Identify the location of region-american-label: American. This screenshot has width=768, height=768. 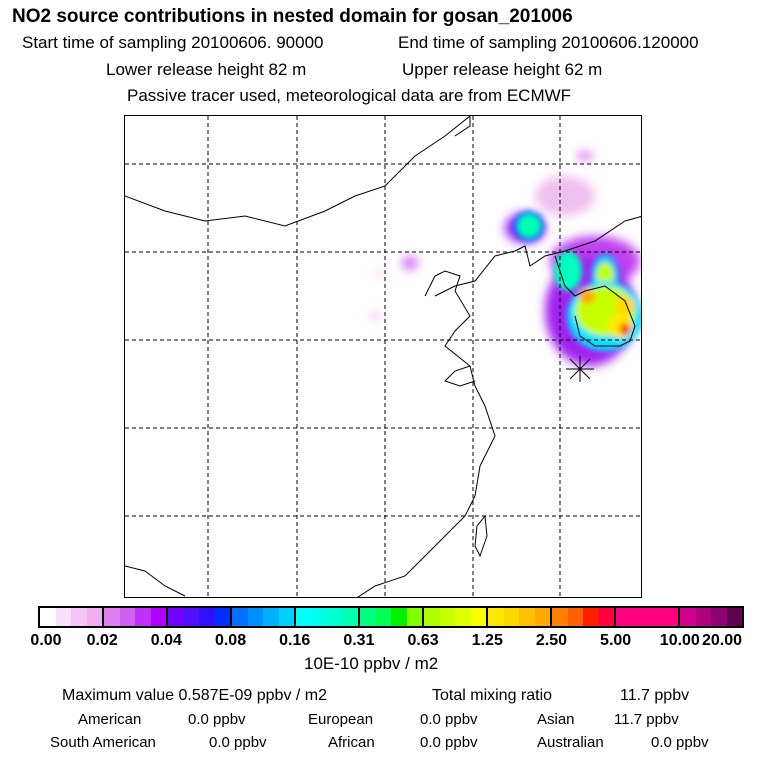
(110, 719).